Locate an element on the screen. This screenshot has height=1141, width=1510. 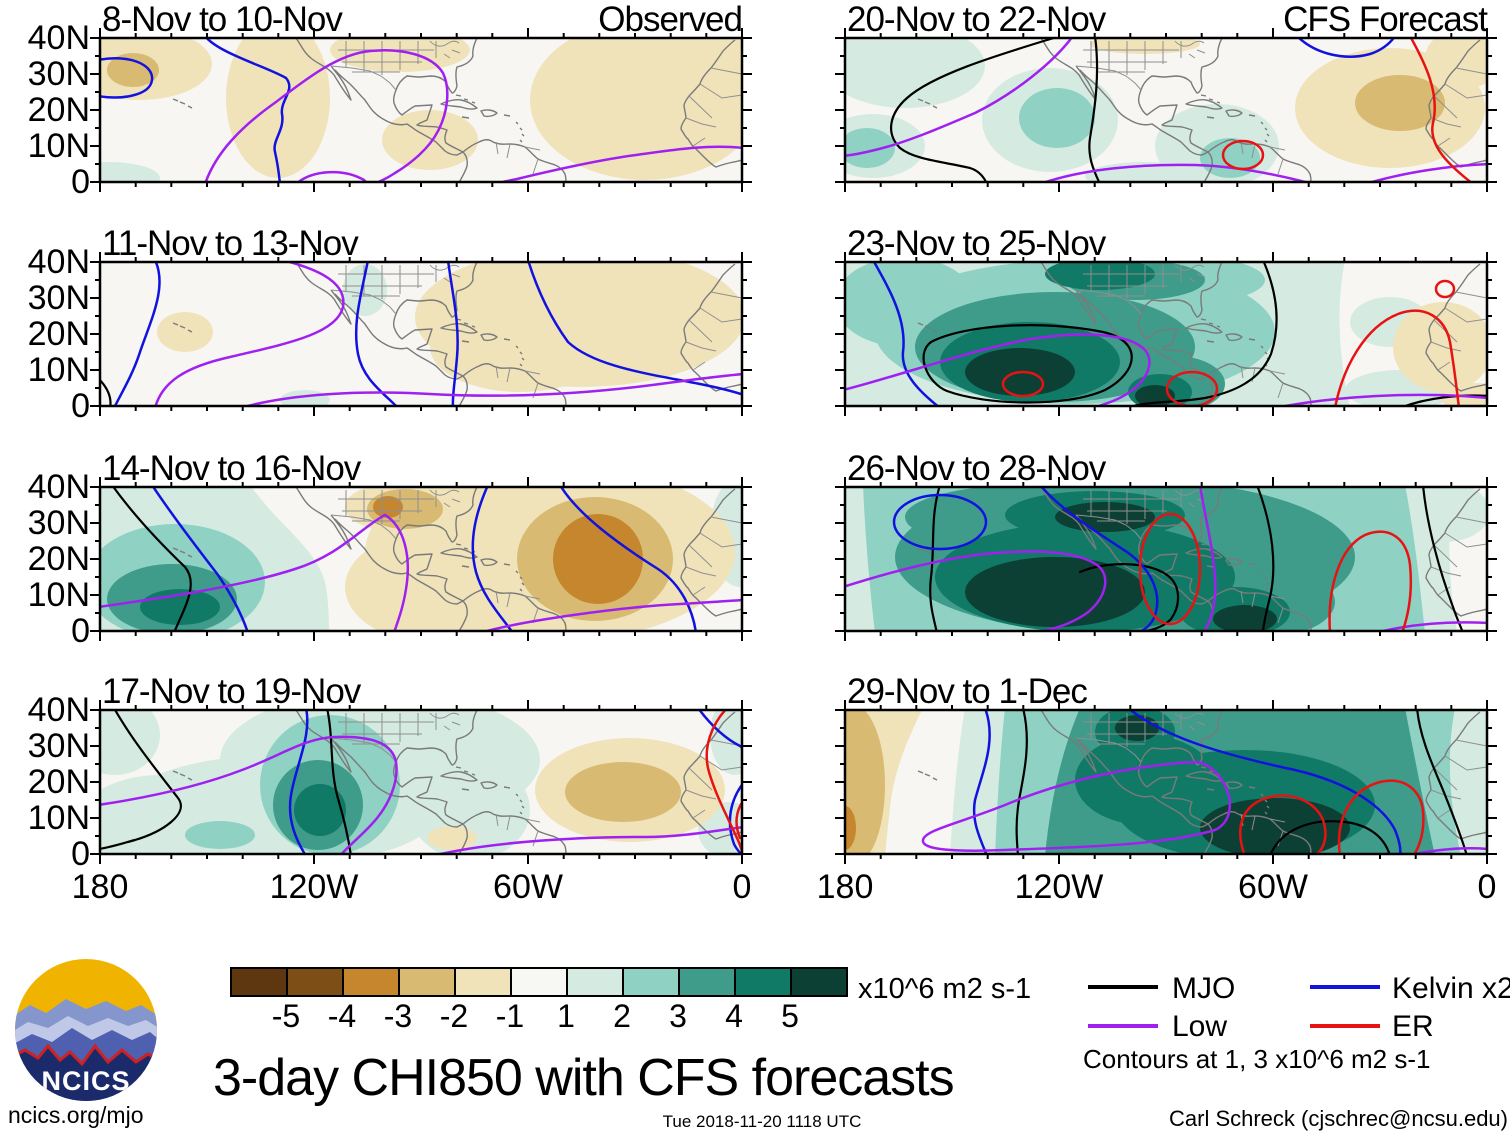
panel-title-R4: 29-Nov to 1-Dec is located at coordinates (967, 691).